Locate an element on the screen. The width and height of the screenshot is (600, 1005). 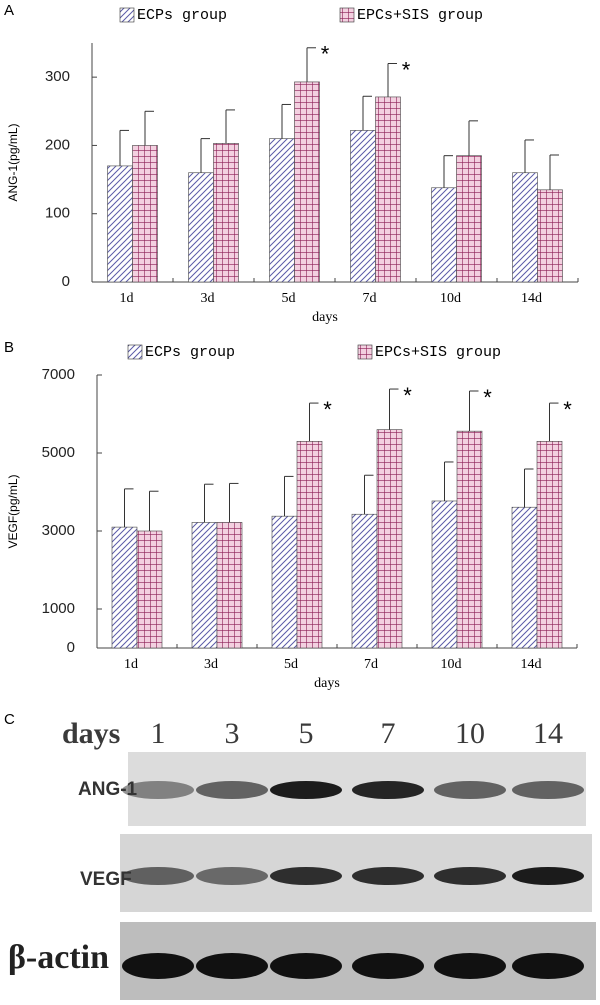
blot-row-label: VEGF is located at coordinates (106, 879).